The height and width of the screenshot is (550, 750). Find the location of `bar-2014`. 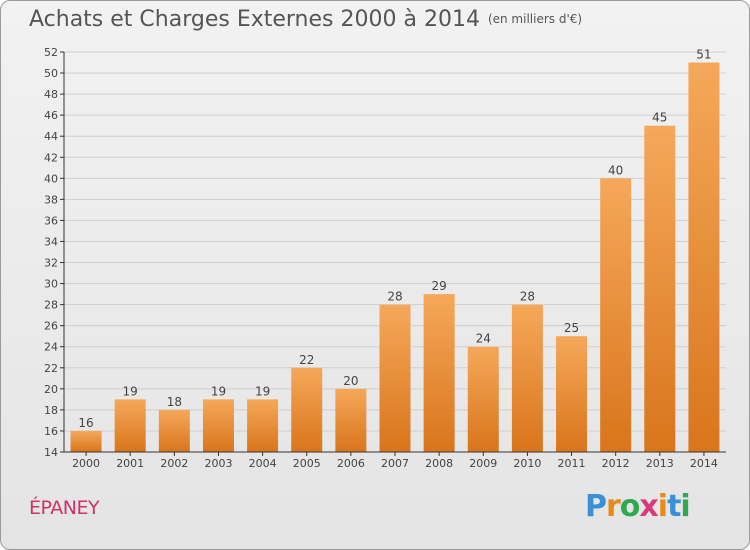

bar-2014 is located at coordinates (704, 257).